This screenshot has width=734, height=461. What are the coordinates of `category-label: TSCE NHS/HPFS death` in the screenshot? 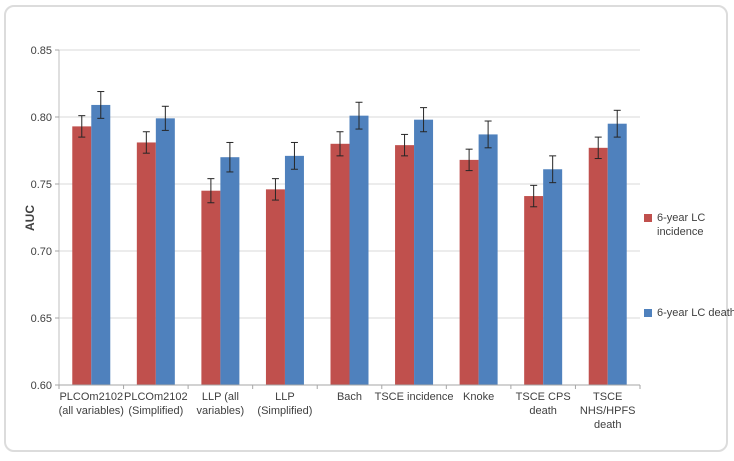 It's located at (608, 411).